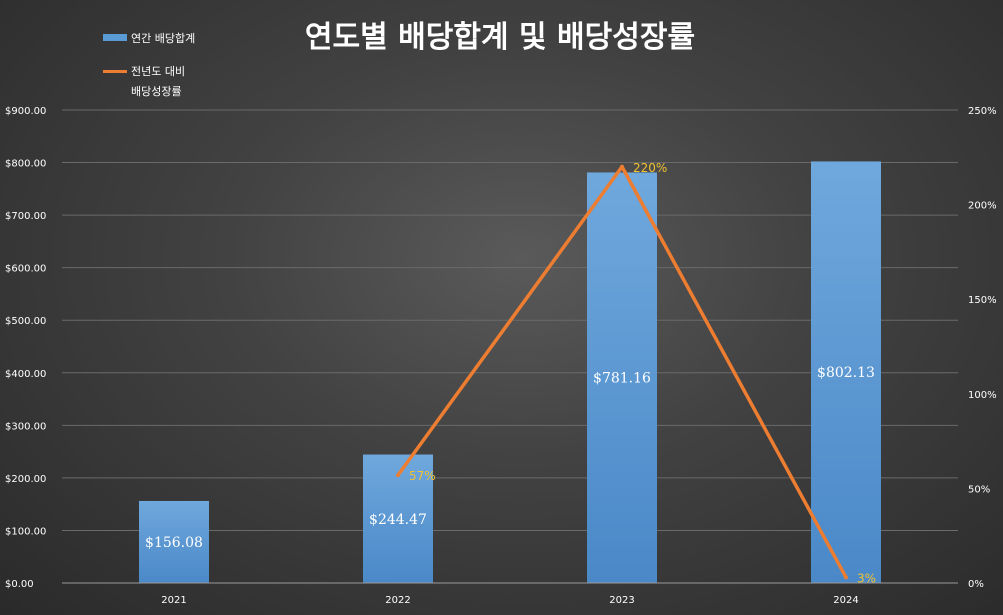  Describe the element at coordinates (19, 584) in the screenshot. I see `y-left-tick-label: $0.00` at that location.